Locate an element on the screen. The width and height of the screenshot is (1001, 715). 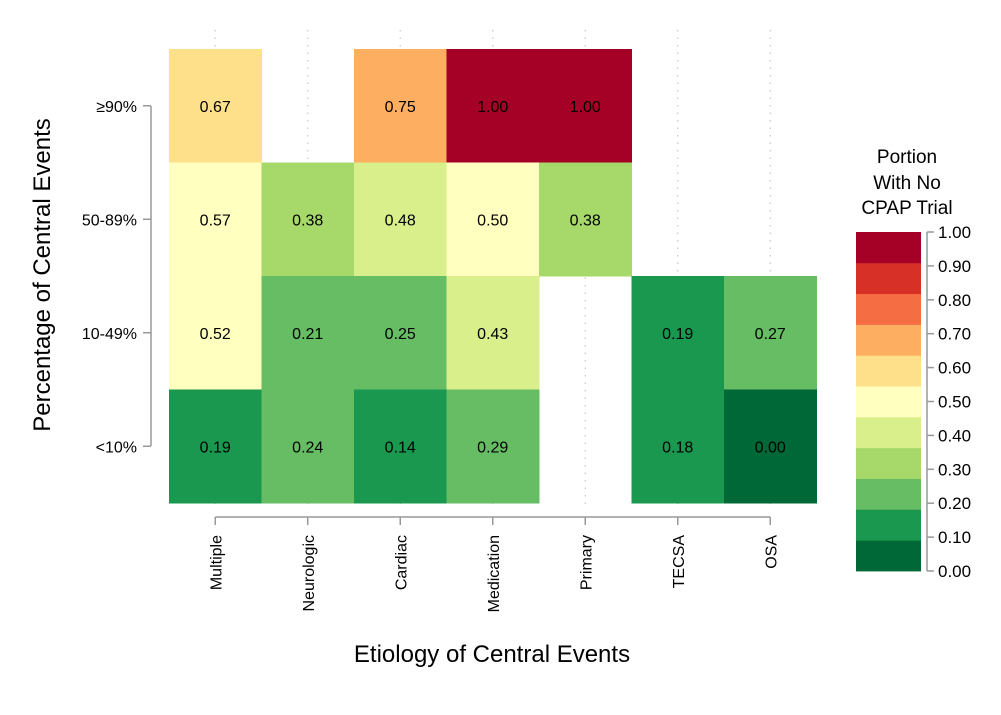
cell-value-label: 0.18 is located at coordinates (677, 447).